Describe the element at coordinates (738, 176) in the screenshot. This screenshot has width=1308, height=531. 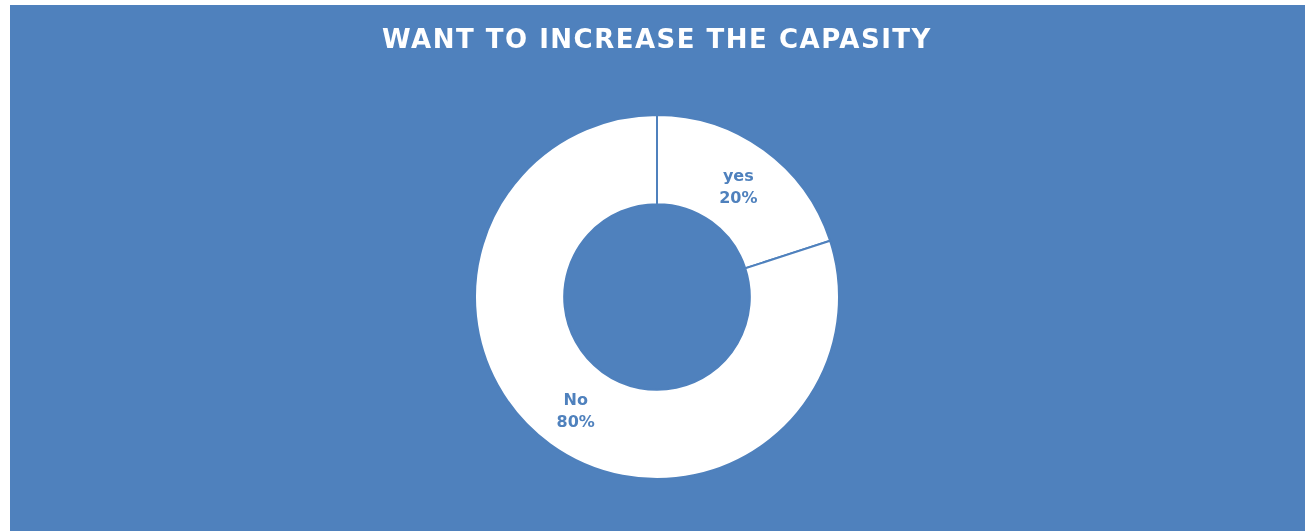
I see `slice-label: yes` at that location.